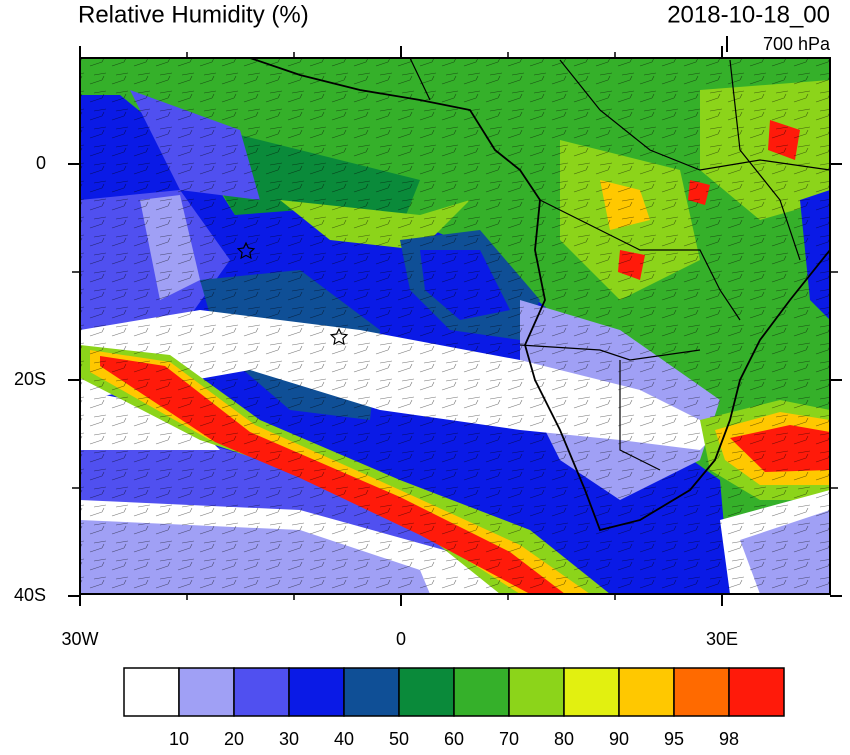 The image size is (850, 755). I want to click on timestamp: 2018-10-18_00, so click(748, 14).